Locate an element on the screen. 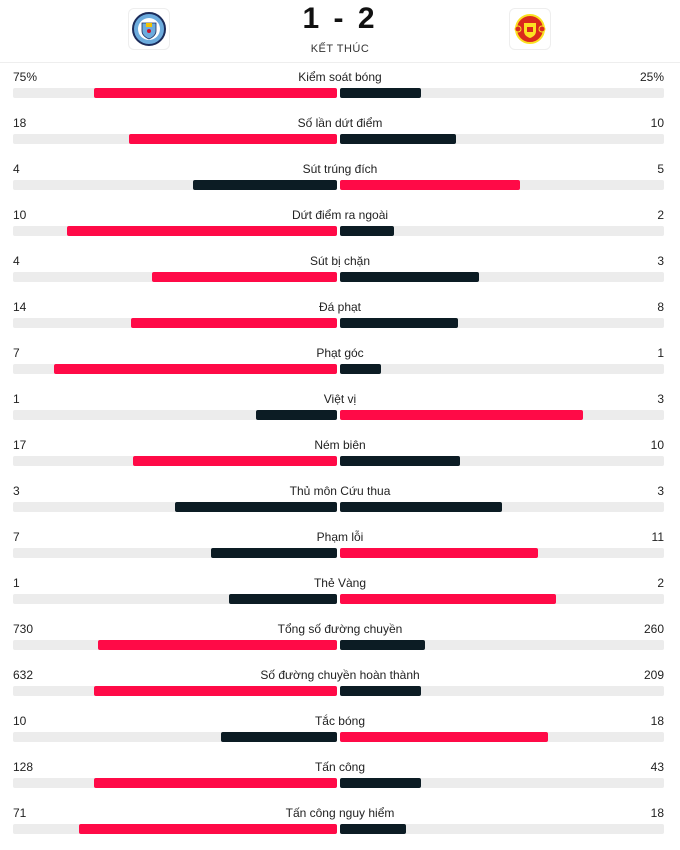 Image resolution: width=680 pixels, height=850 pixels. home-value: 7 is located at coordinates (16, 537).